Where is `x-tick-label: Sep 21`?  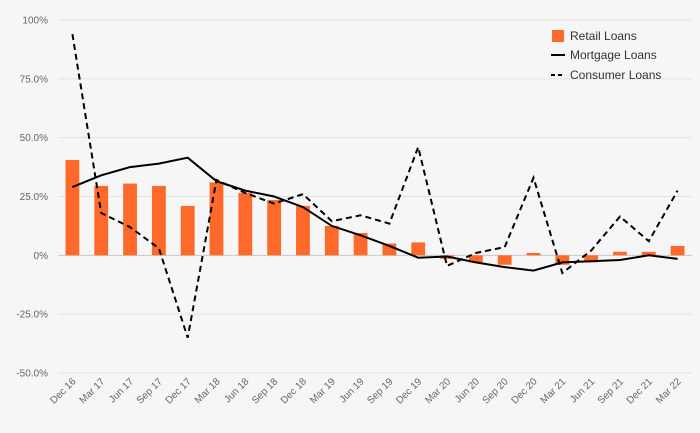 x-tick-label: Sep 21 is located at coordinates (611, 391).